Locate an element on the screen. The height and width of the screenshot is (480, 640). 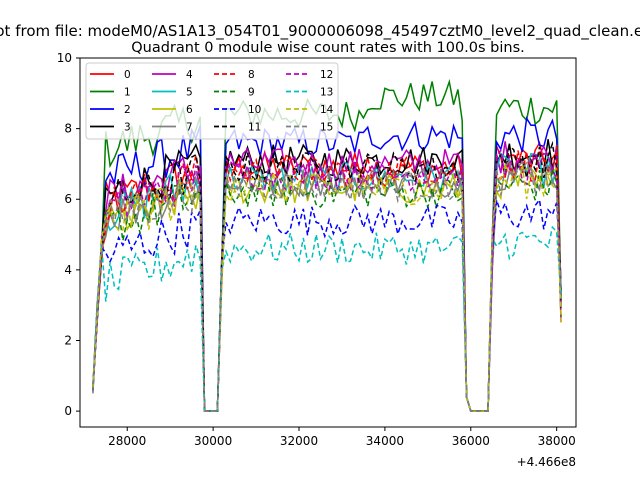
legend-label-10: 10 is located at coordinates (254, 110).